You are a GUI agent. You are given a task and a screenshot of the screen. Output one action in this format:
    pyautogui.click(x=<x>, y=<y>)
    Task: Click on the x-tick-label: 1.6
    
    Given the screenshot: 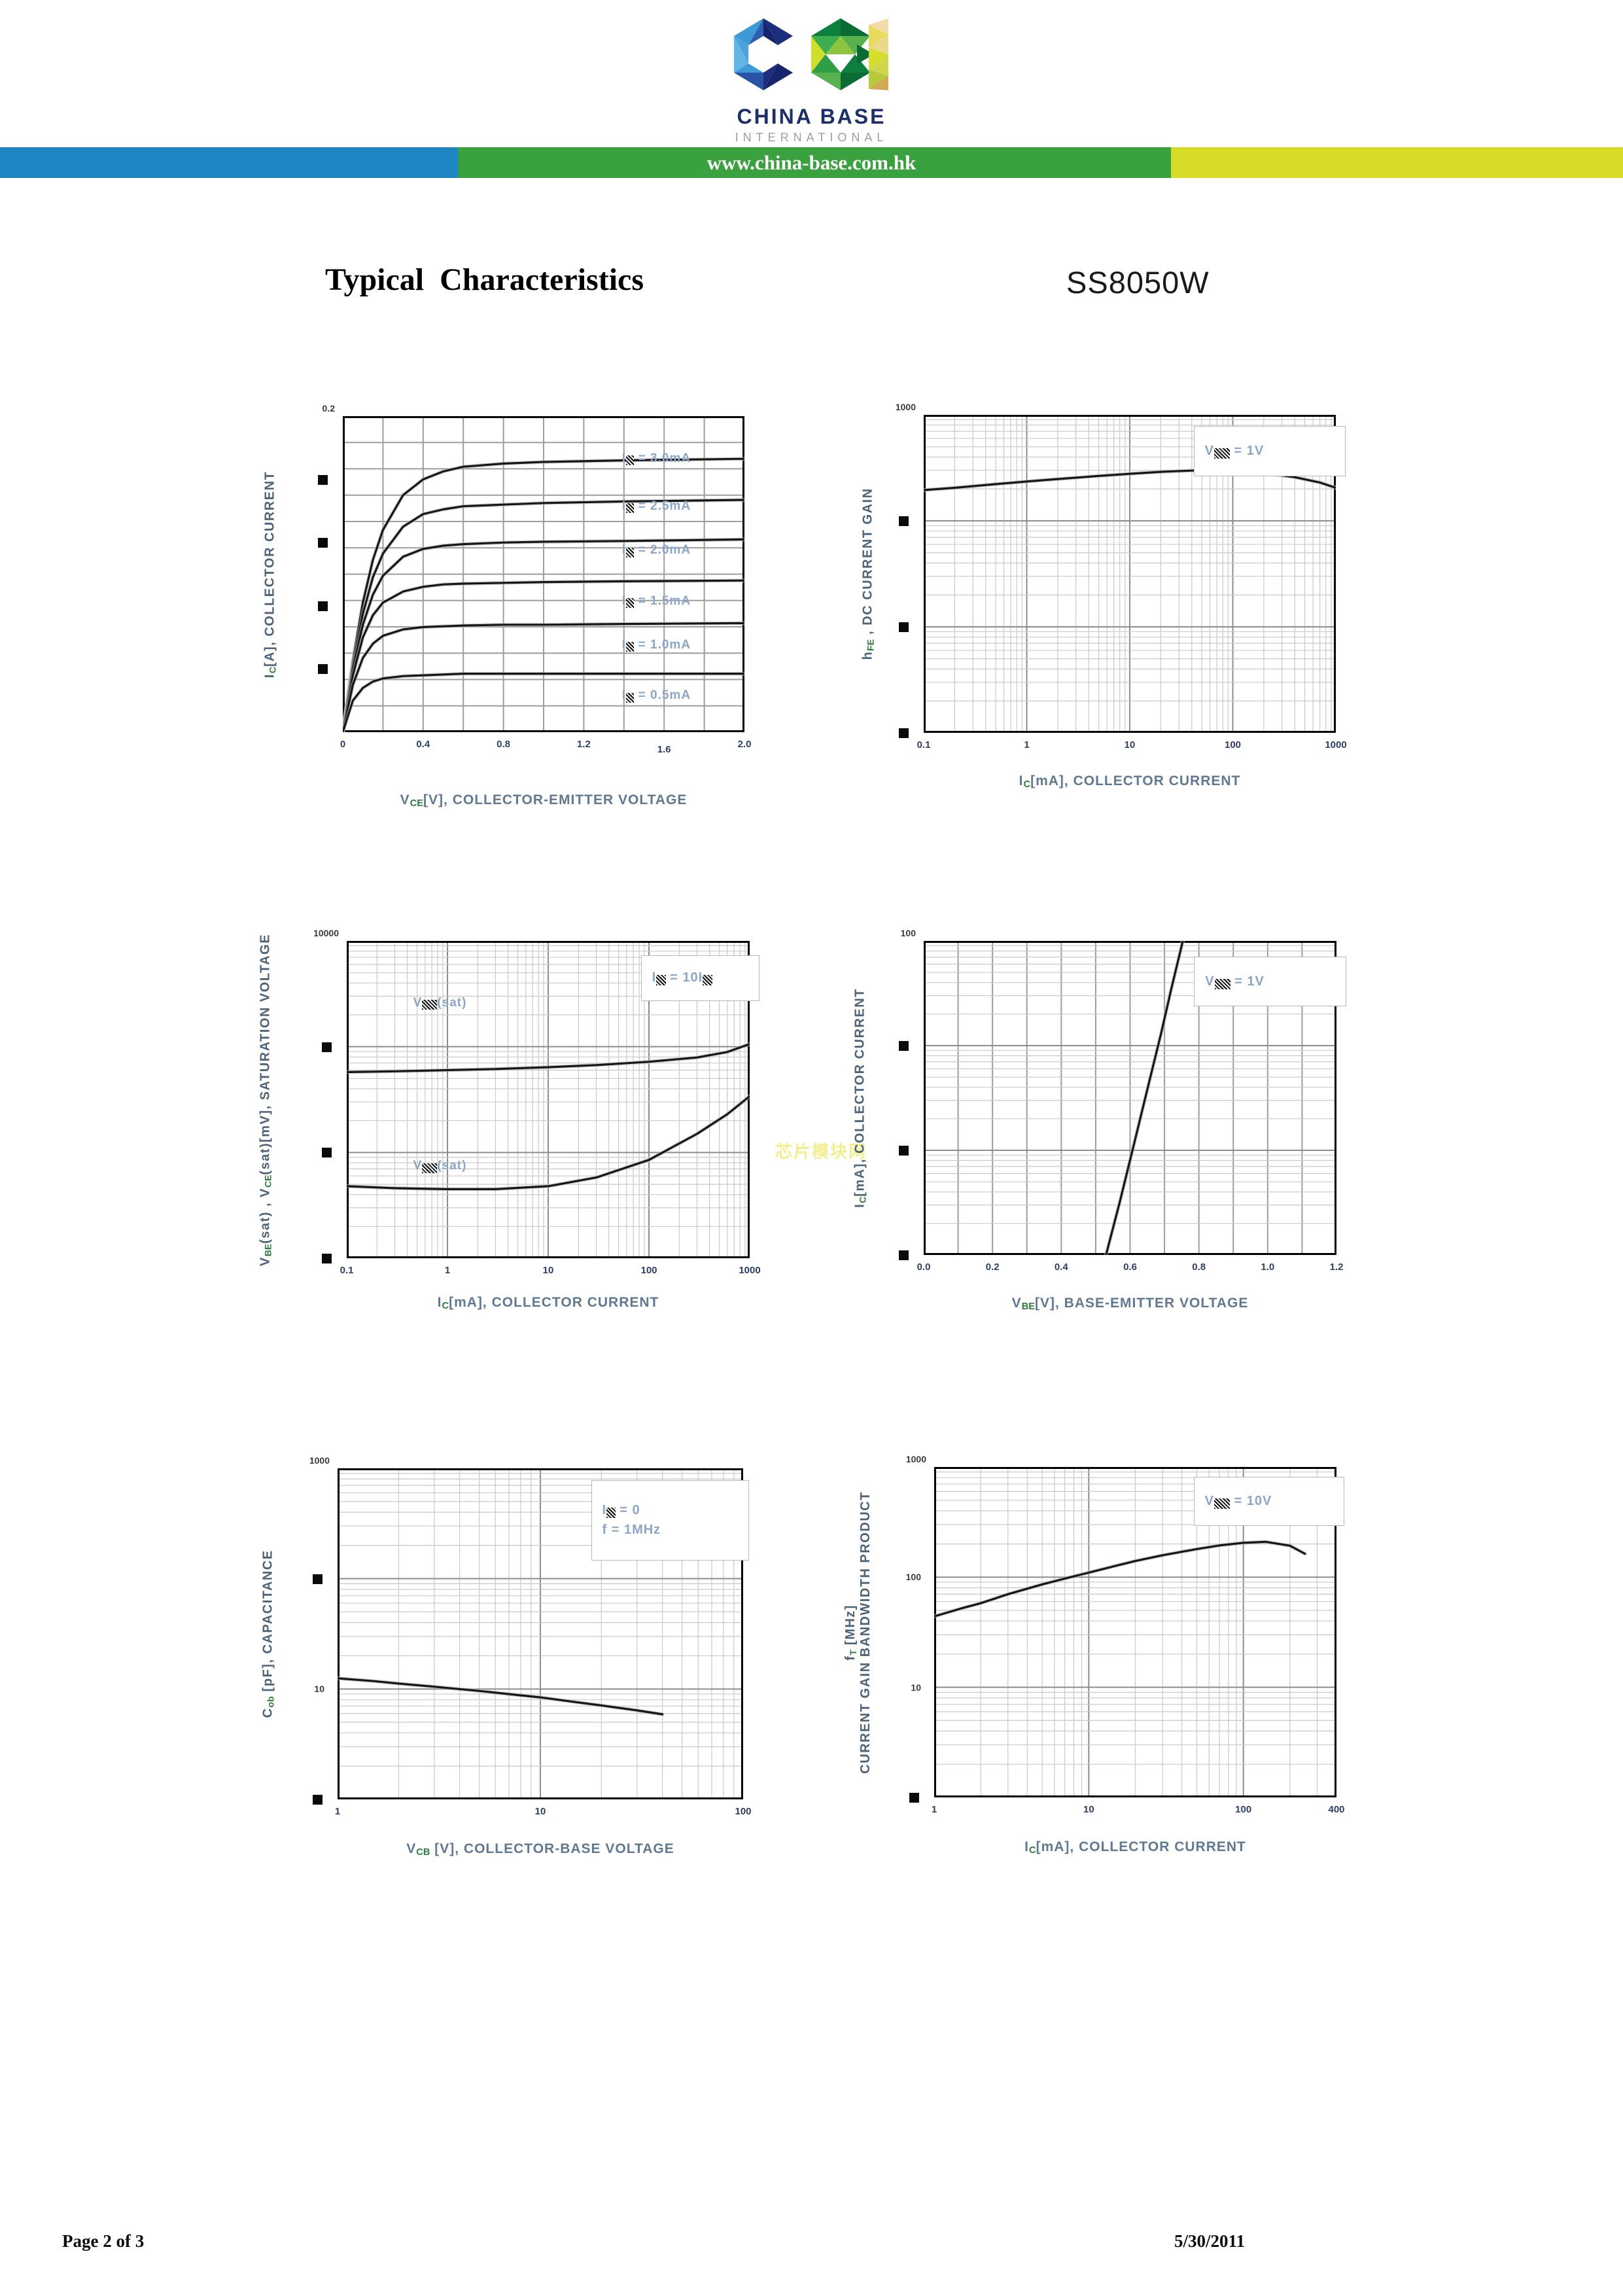 What is the action you would take?
    pyautogui.click(x=664, y=749)
    